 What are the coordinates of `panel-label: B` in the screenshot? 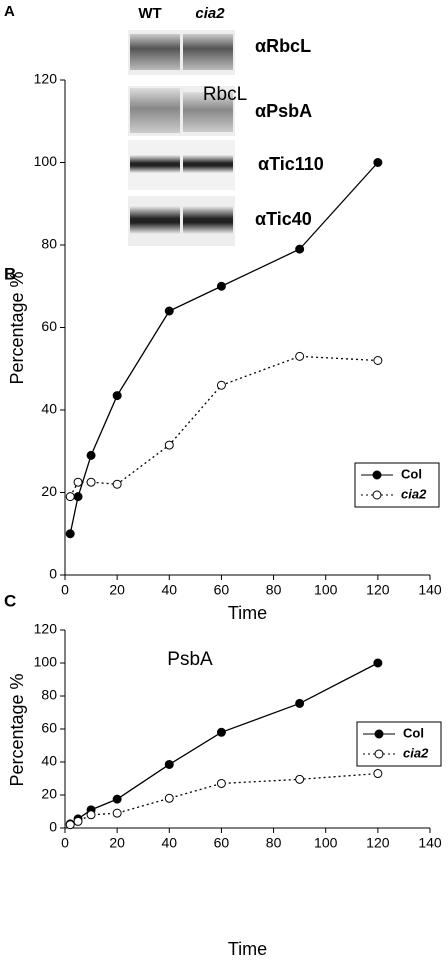 It's located at (10, 273).